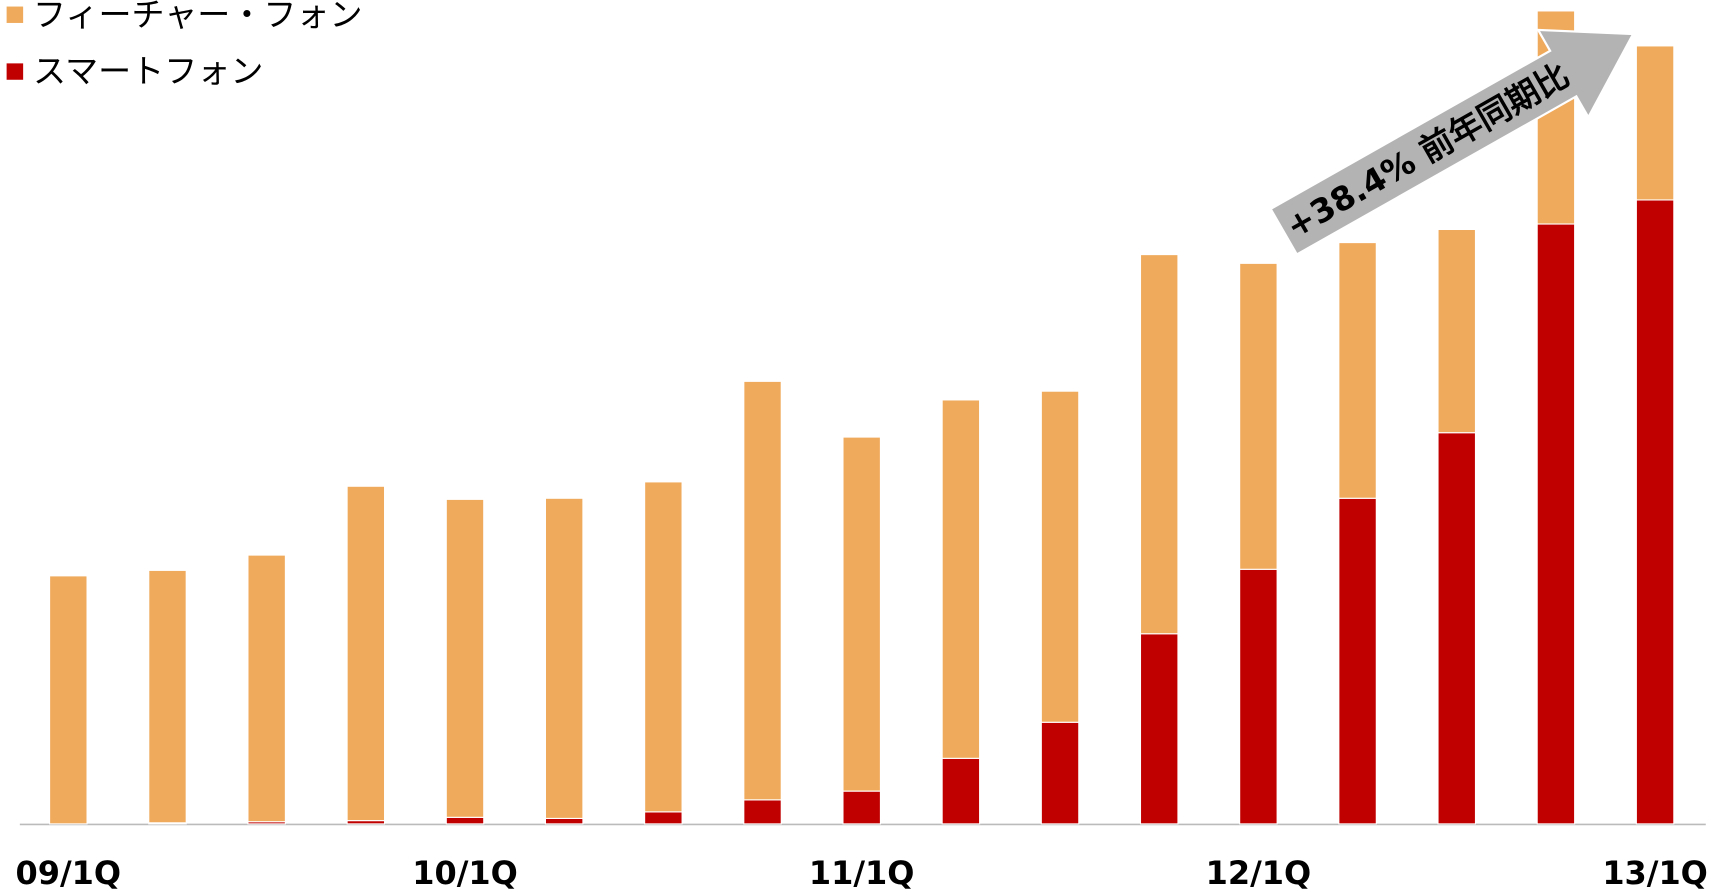  What do you see at coordinates (465, 873) in the screenshot?
I see `x-tick-label: 10/1Q` at bounding box center [465, 873].